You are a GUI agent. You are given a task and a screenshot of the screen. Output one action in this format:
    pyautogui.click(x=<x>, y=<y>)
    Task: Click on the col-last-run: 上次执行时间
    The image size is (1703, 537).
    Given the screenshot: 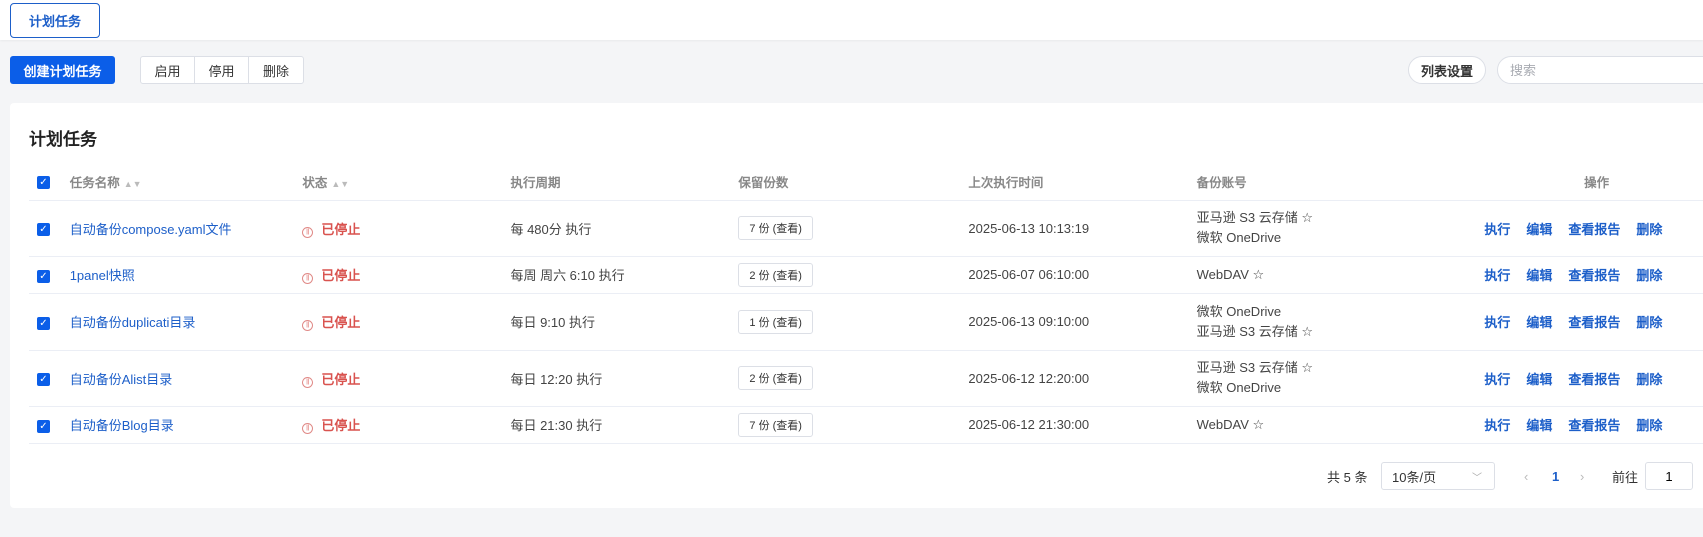 What is the action you would take?
    pyautogui.click(x=1082, y=182)
    